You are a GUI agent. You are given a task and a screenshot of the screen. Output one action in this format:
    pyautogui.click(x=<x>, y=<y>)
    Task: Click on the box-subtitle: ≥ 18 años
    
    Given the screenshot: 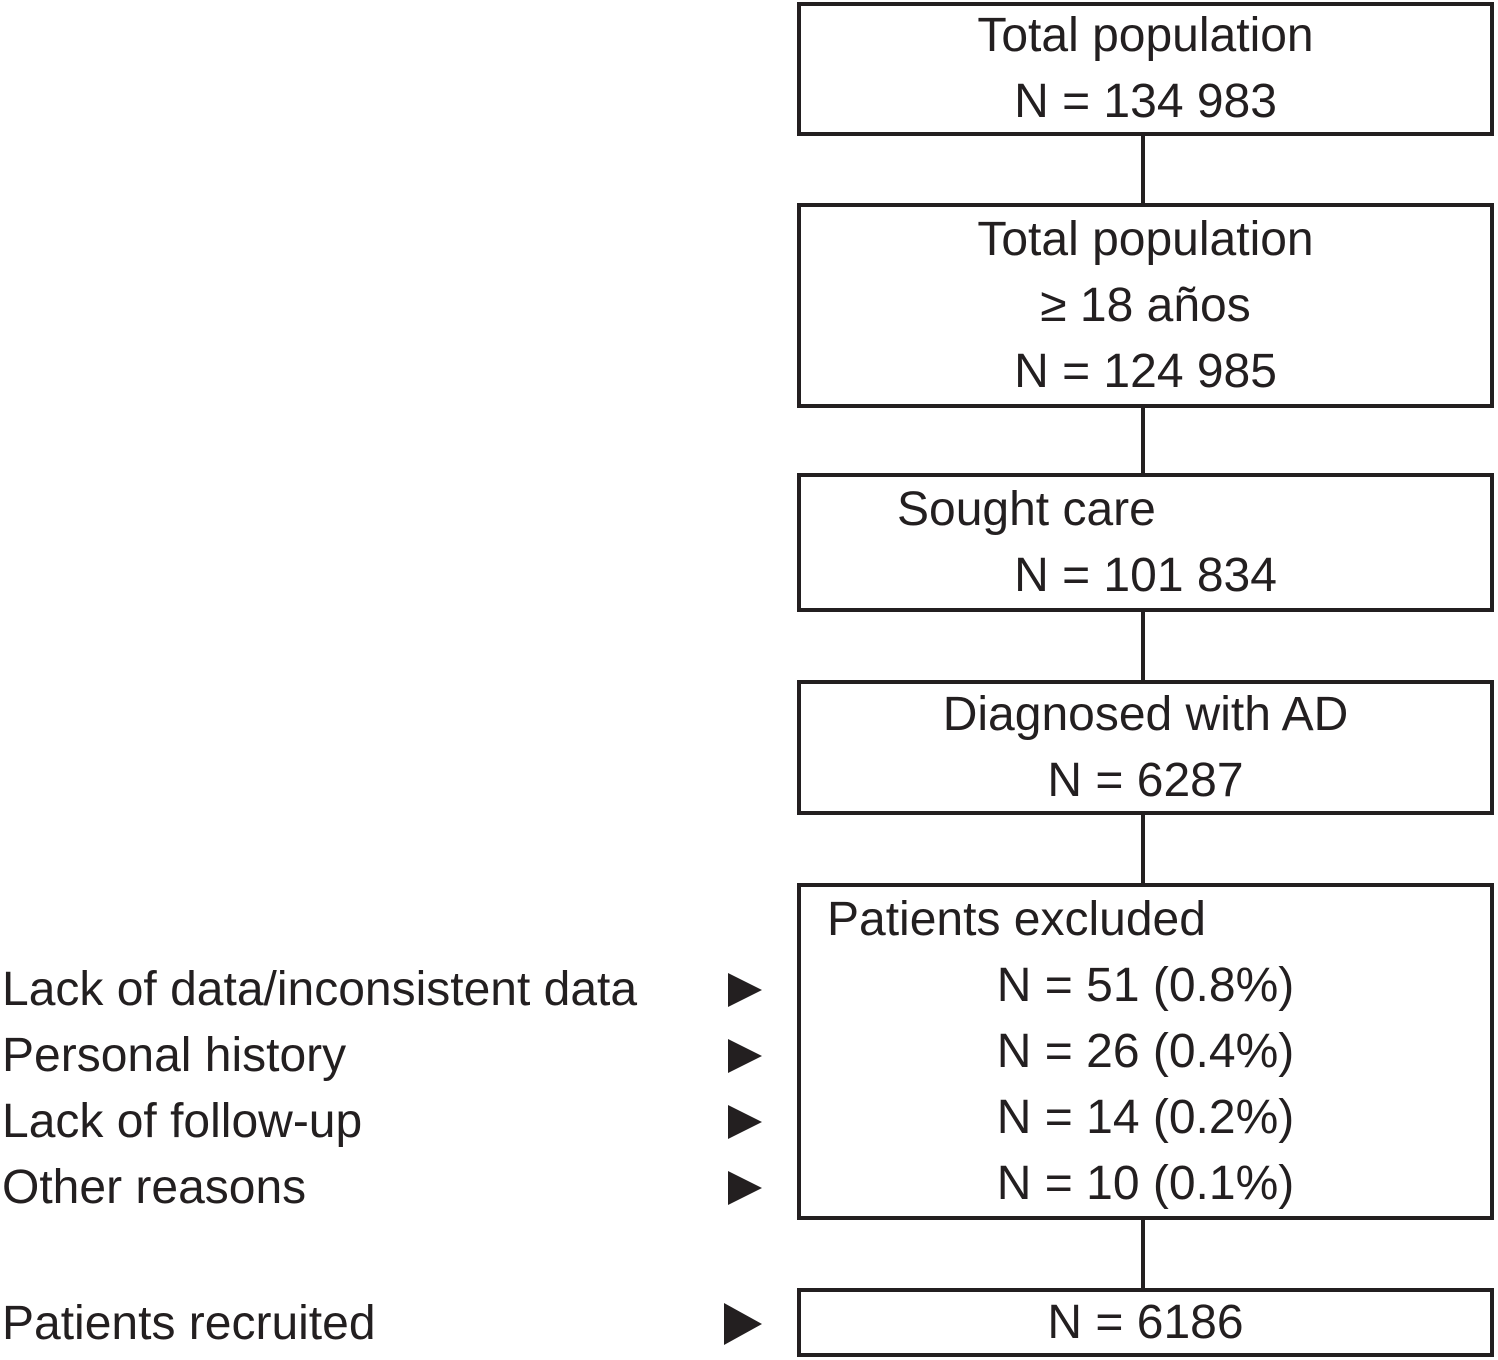 What is the action you would take?
    pyautogui.click(x=1145, y=305)
    